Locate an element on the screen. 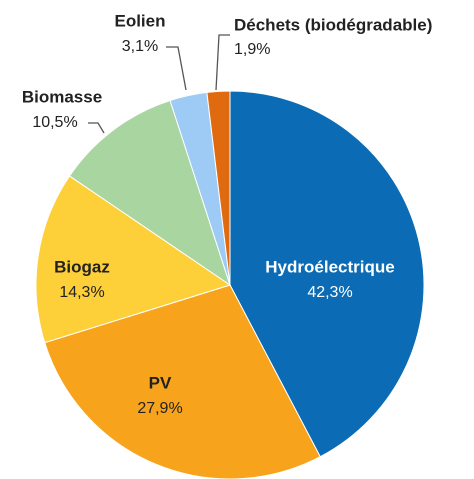  slice-value: 14,3% is located at coordinates (81, 292).